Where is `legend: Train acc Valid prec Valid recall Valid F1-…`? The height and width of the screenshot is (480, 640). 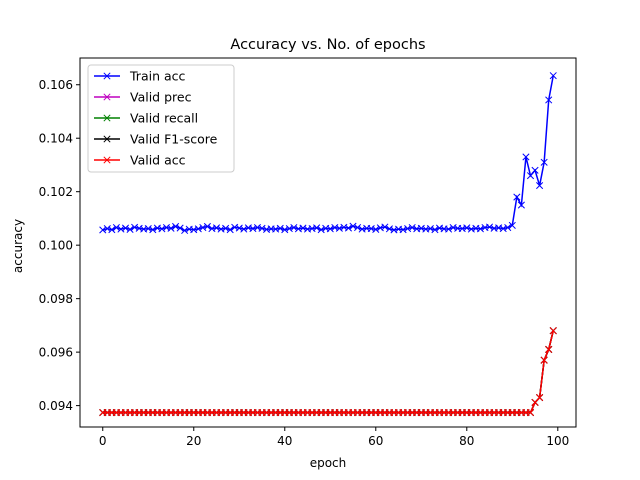 legend: Train acc Valid prec Valid recall Valid F1-… is located at coordinates (161, 118).